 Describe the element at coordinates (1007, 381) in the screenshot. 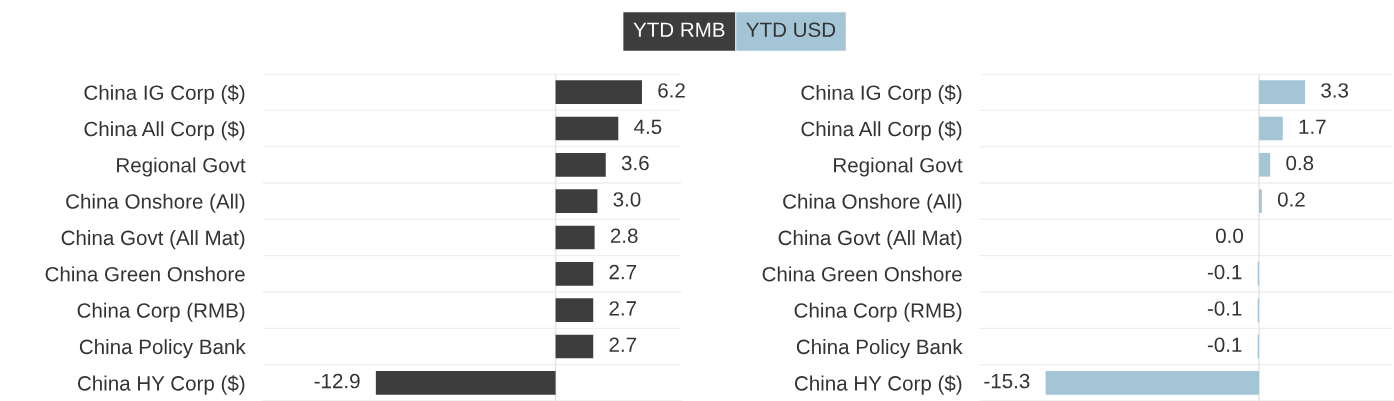

I see `data-label: -15.3` at that location.